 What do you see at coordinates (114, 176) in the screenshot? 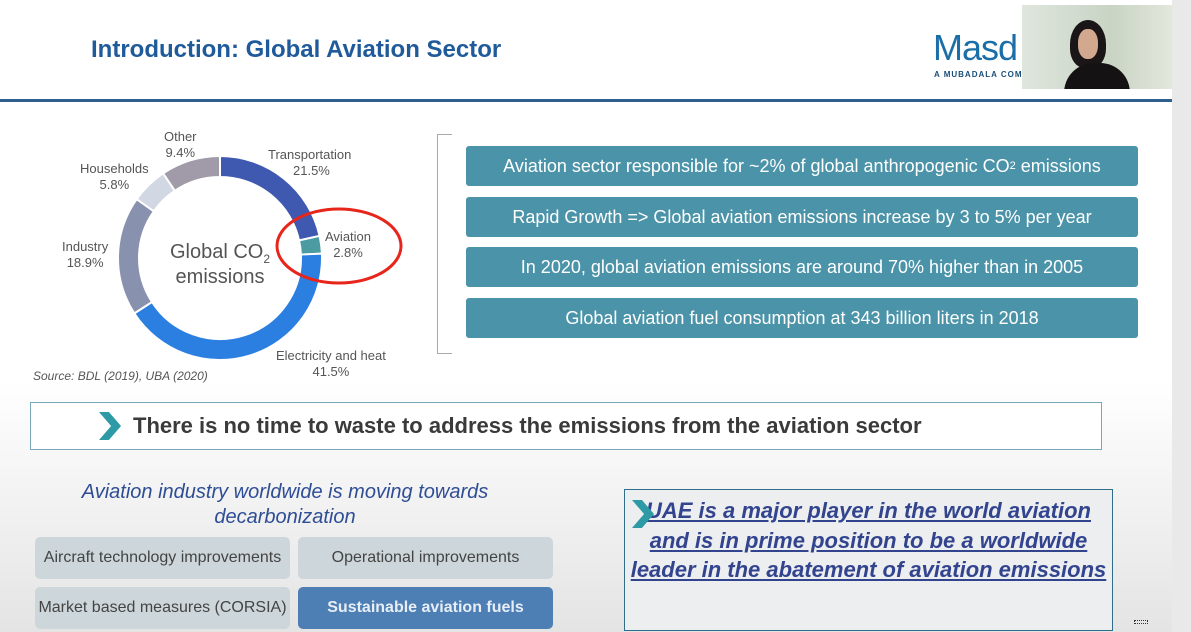
I see `label-households: Households 5.8%` at bounding box center [114, 176].